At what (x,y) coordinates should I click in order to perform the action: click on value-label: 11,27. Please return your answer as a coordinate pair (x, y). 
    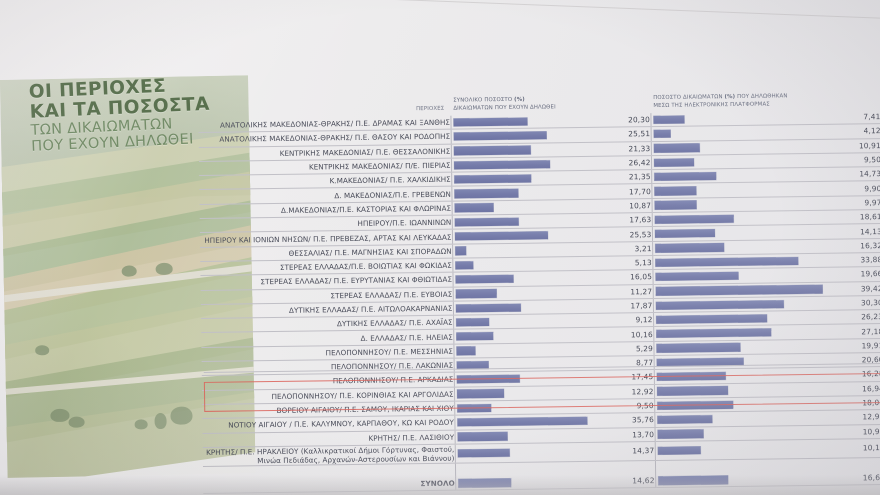
    Looking at the image, I should click on (641, 291).